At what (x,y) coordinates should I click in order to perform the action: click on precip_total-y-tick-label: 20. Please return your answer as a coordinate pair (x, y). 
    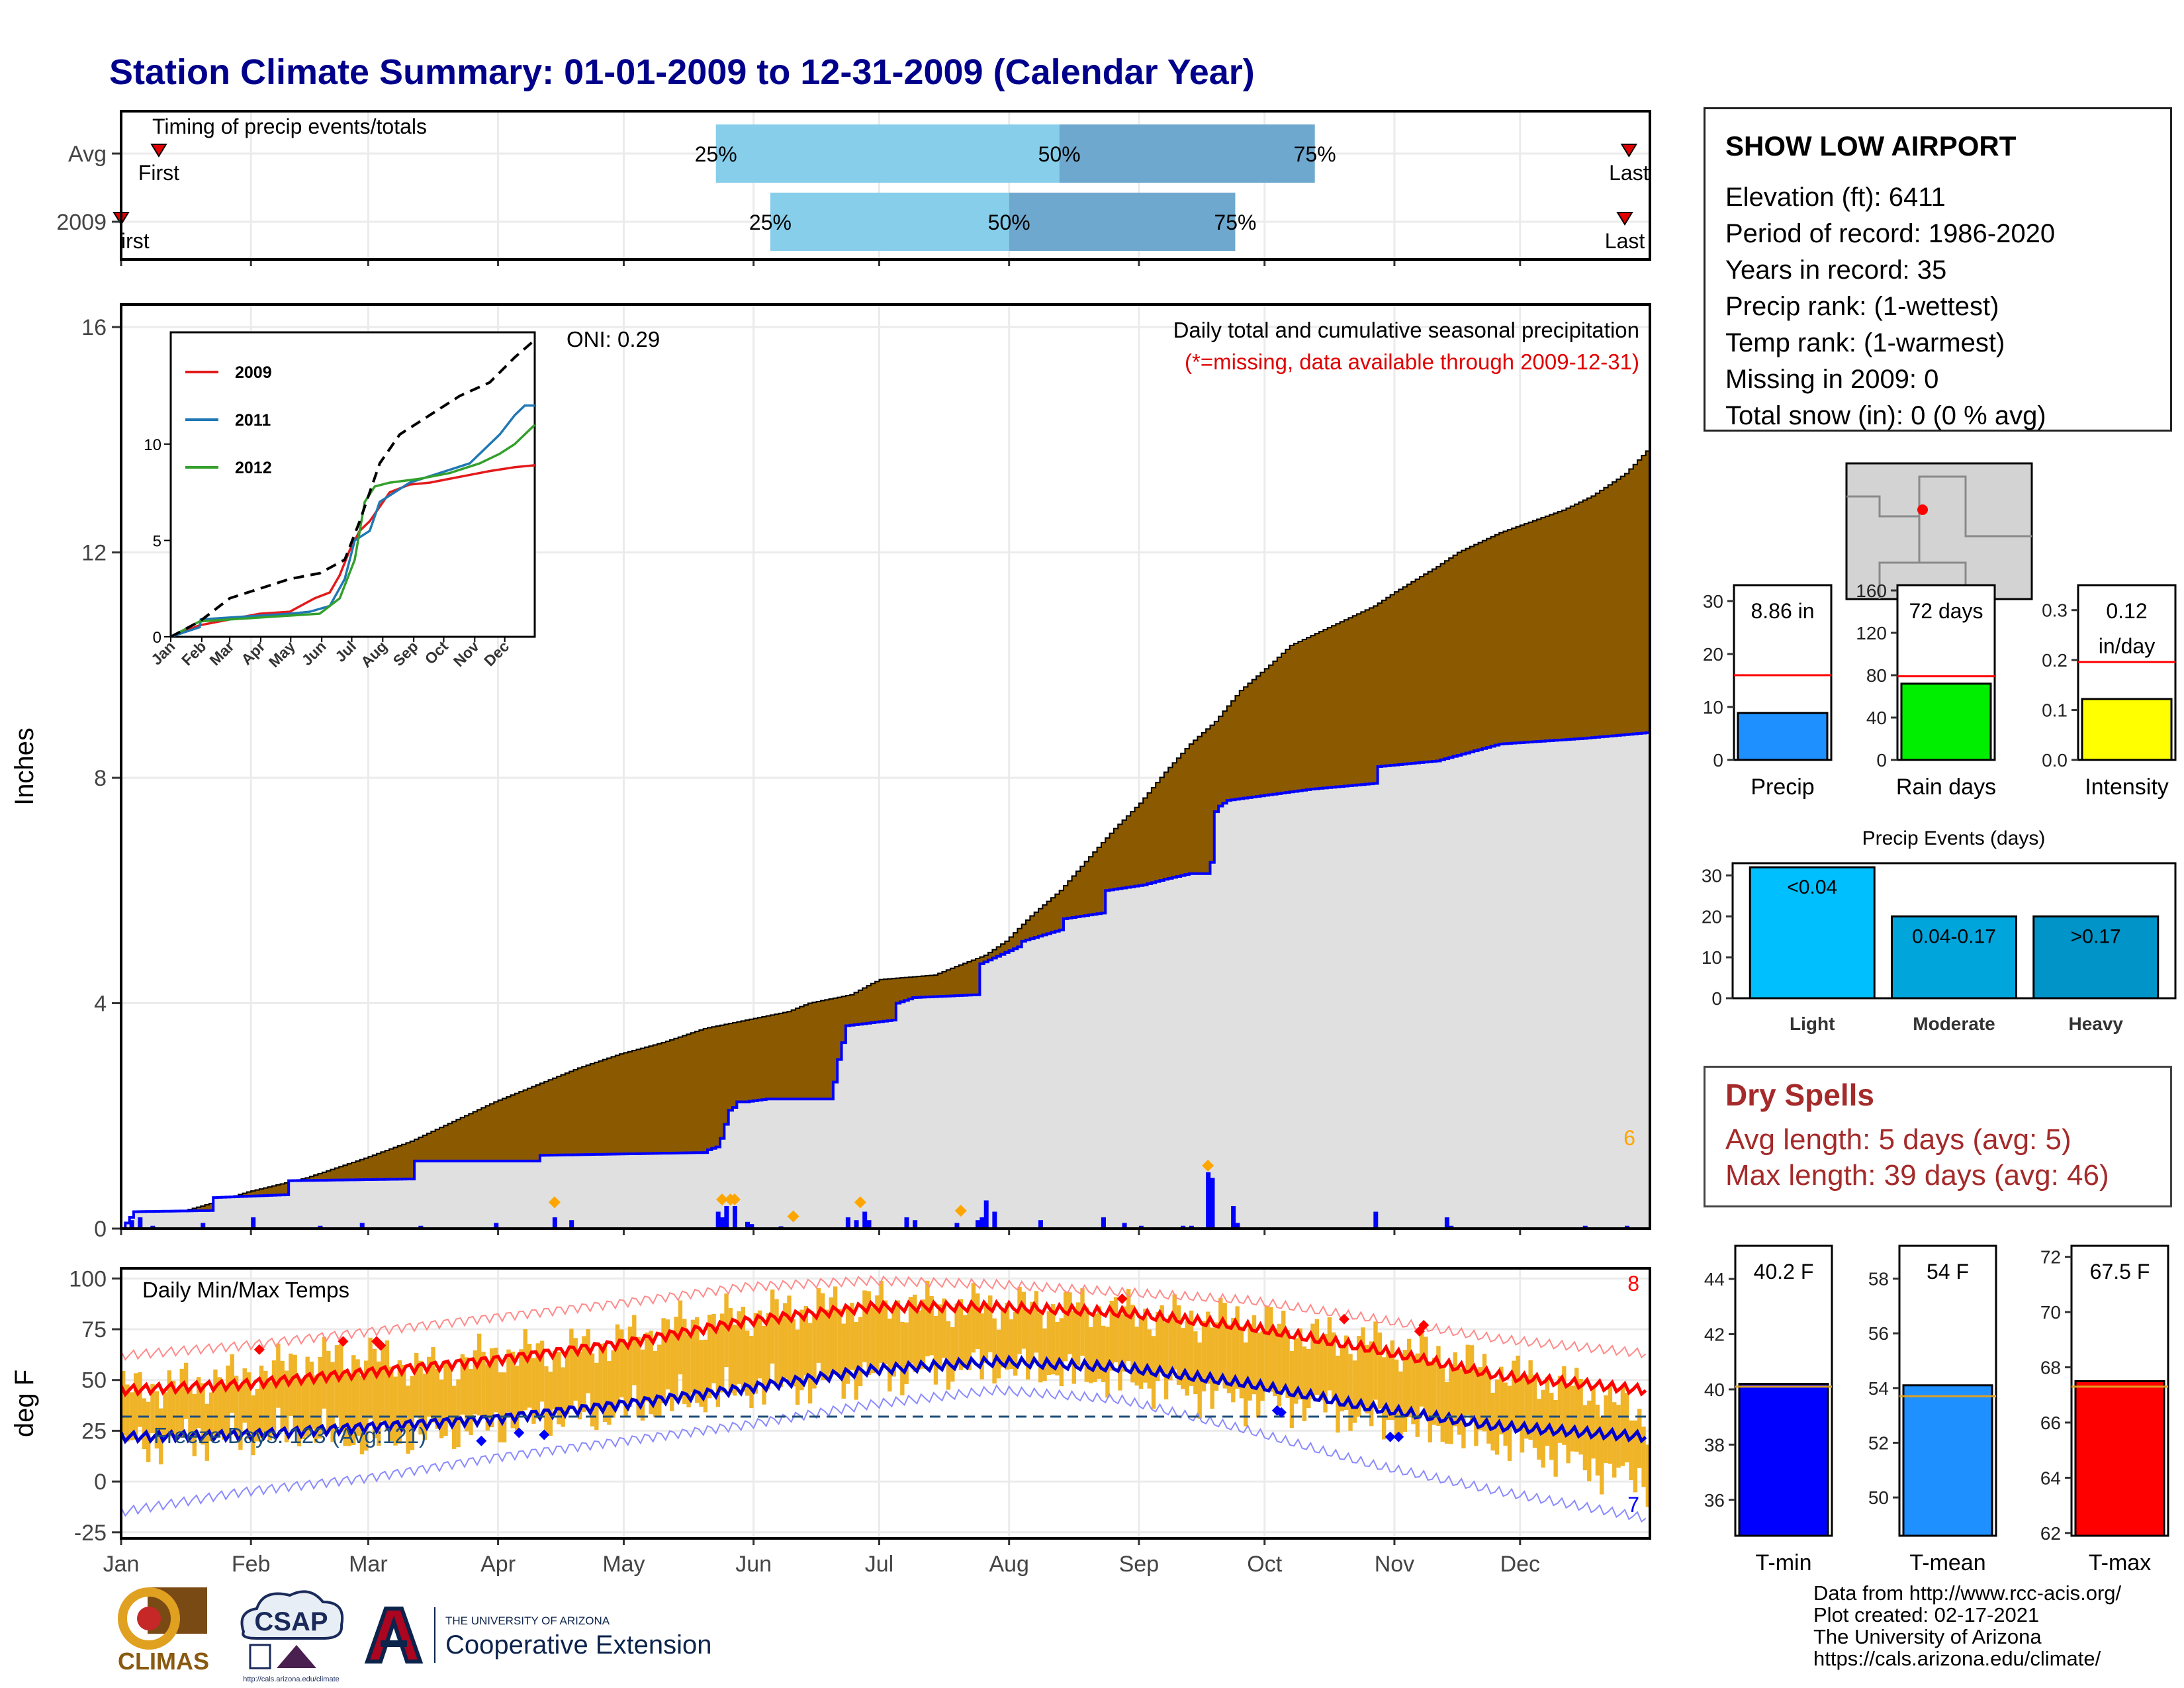
    Looking at the image, I should click on (1713, 654).